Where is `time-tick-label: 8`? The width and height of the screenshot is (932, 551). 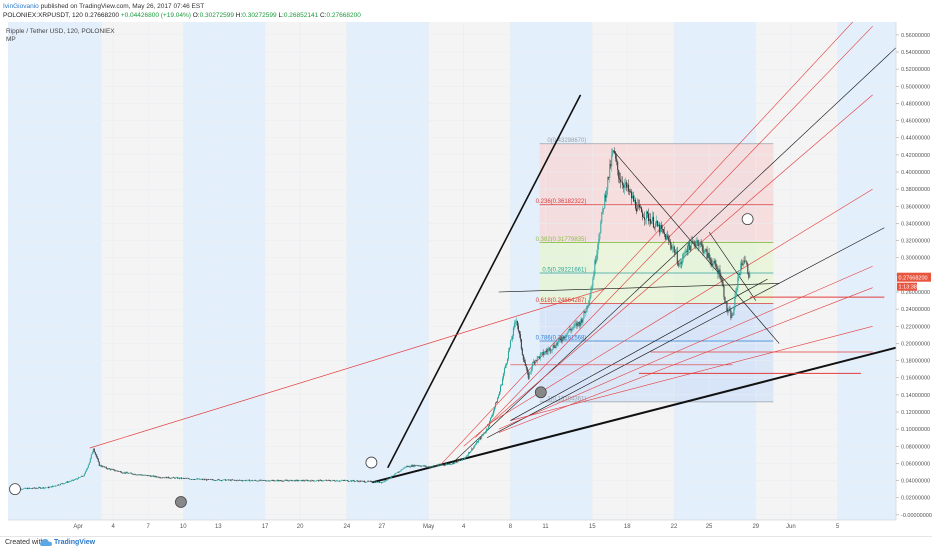
time-tick-label: 8 is located at coordinates (511, 527).